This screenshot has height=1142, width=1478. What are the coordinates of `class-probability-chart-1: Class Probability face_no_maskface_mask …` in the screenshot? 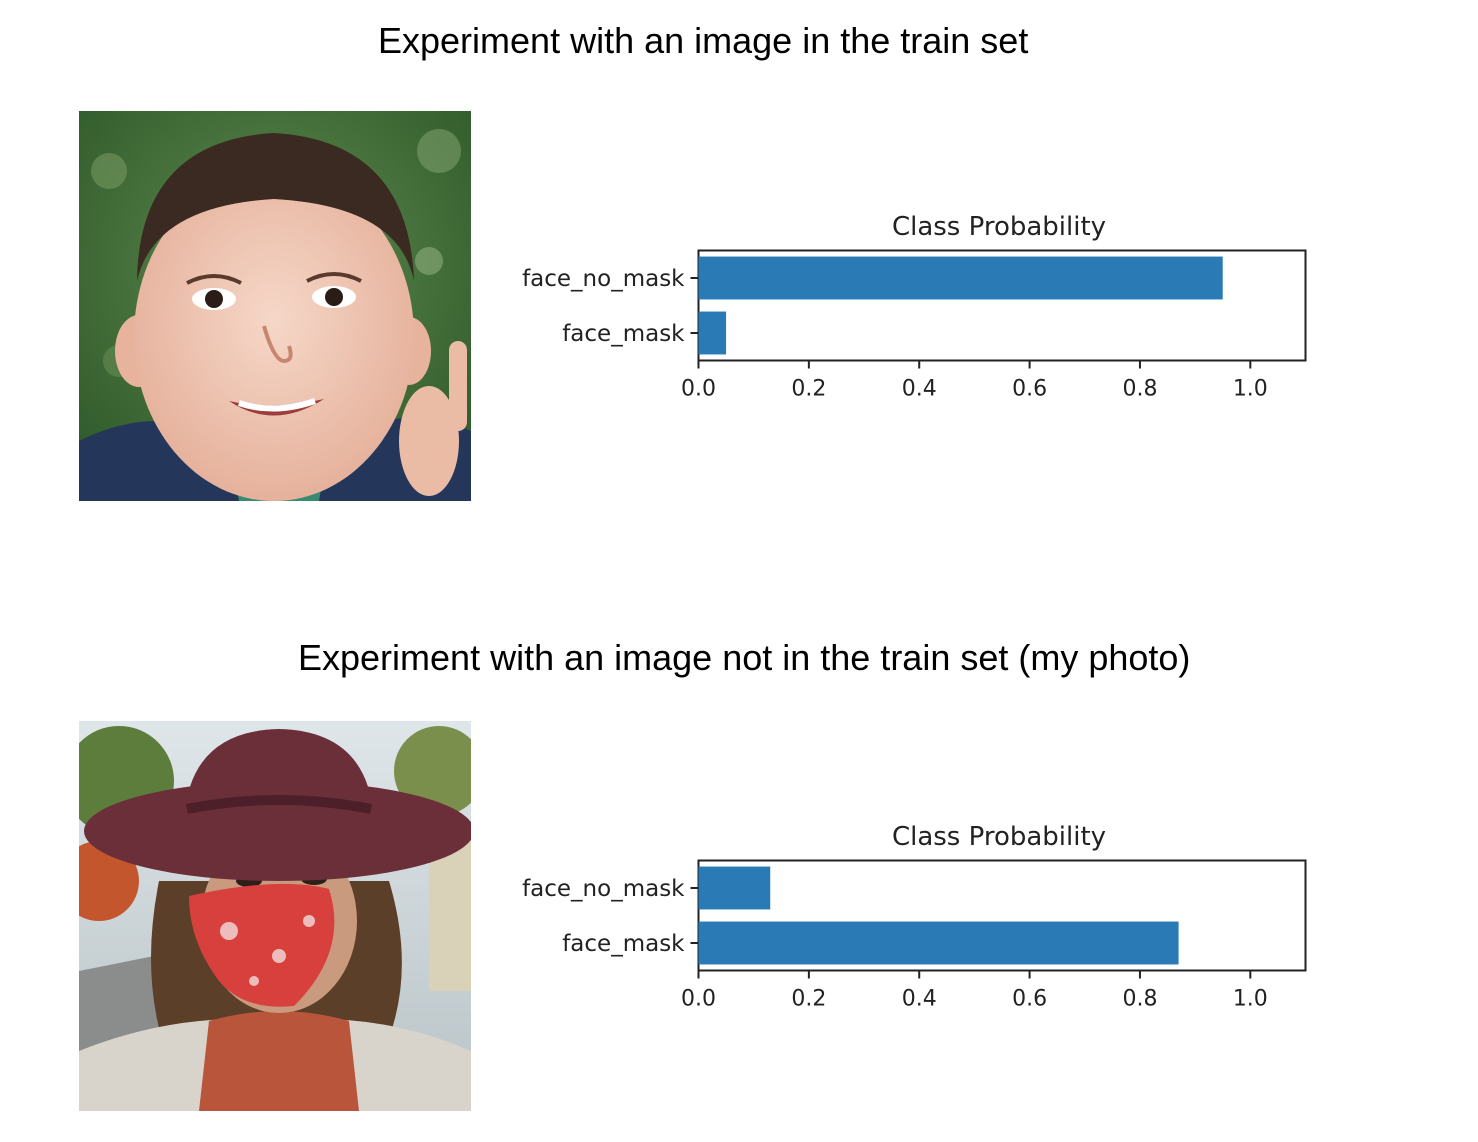 It's located at (914, 307).